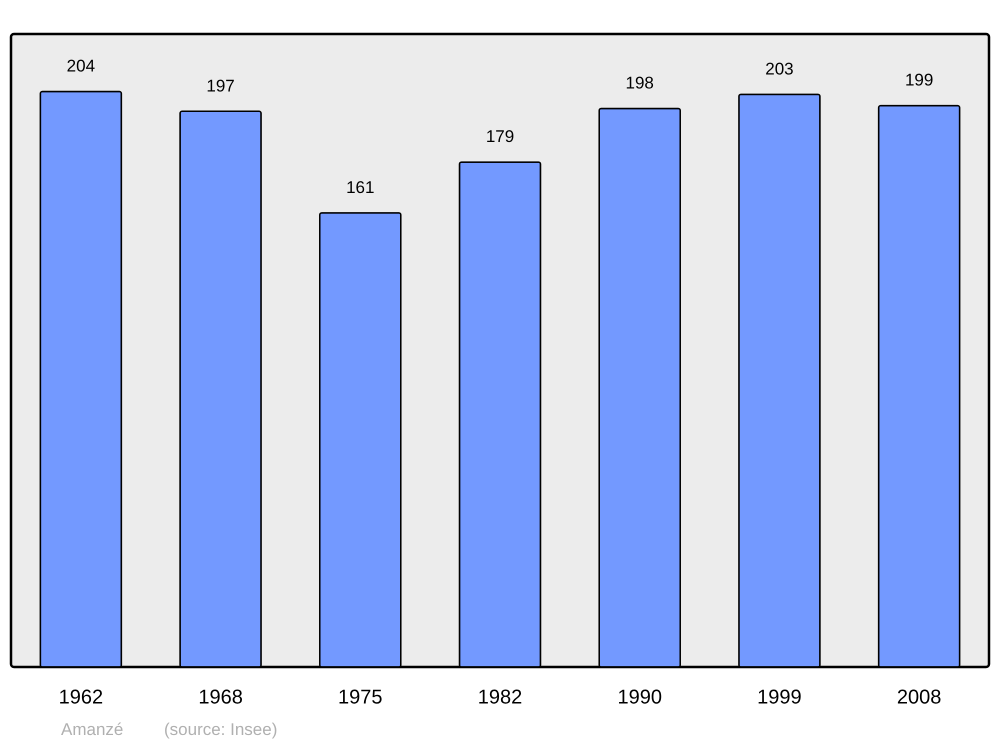  Describe the element at coordinates (81, 66) in the screenshot. I see `data-label: 204` at that location.